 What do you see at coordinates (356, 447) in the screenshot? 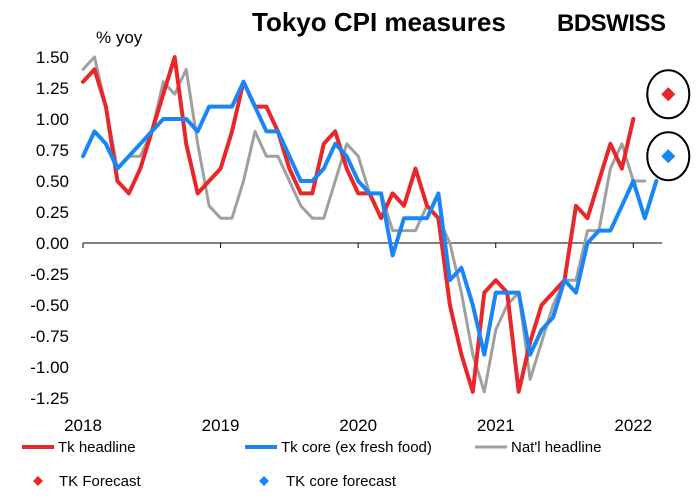
I see `legend-label: Tk core (ex fresh food)` at bounding box center [356, 447].